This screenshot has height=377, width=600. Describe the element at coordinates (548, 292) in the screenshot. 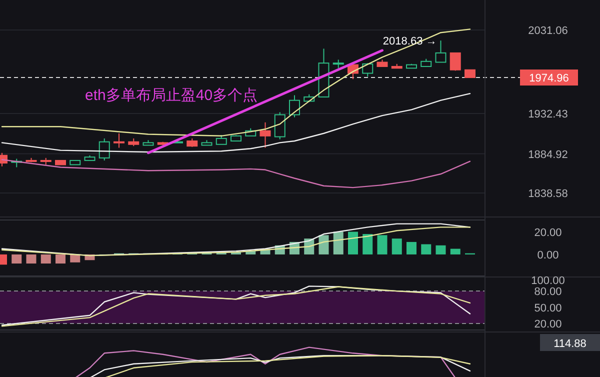

I see `y-tick-label: 80.00` at that location.